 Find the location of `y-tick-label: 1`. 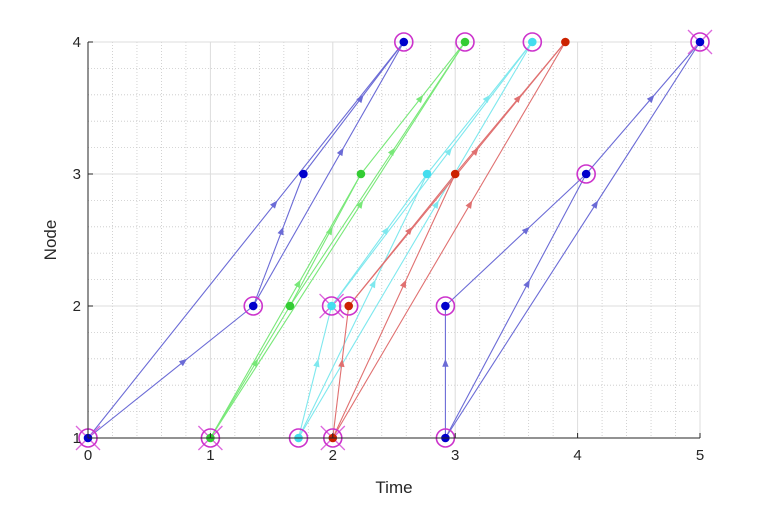

y-tick-label: 1 is located at coordinates (77, 438).